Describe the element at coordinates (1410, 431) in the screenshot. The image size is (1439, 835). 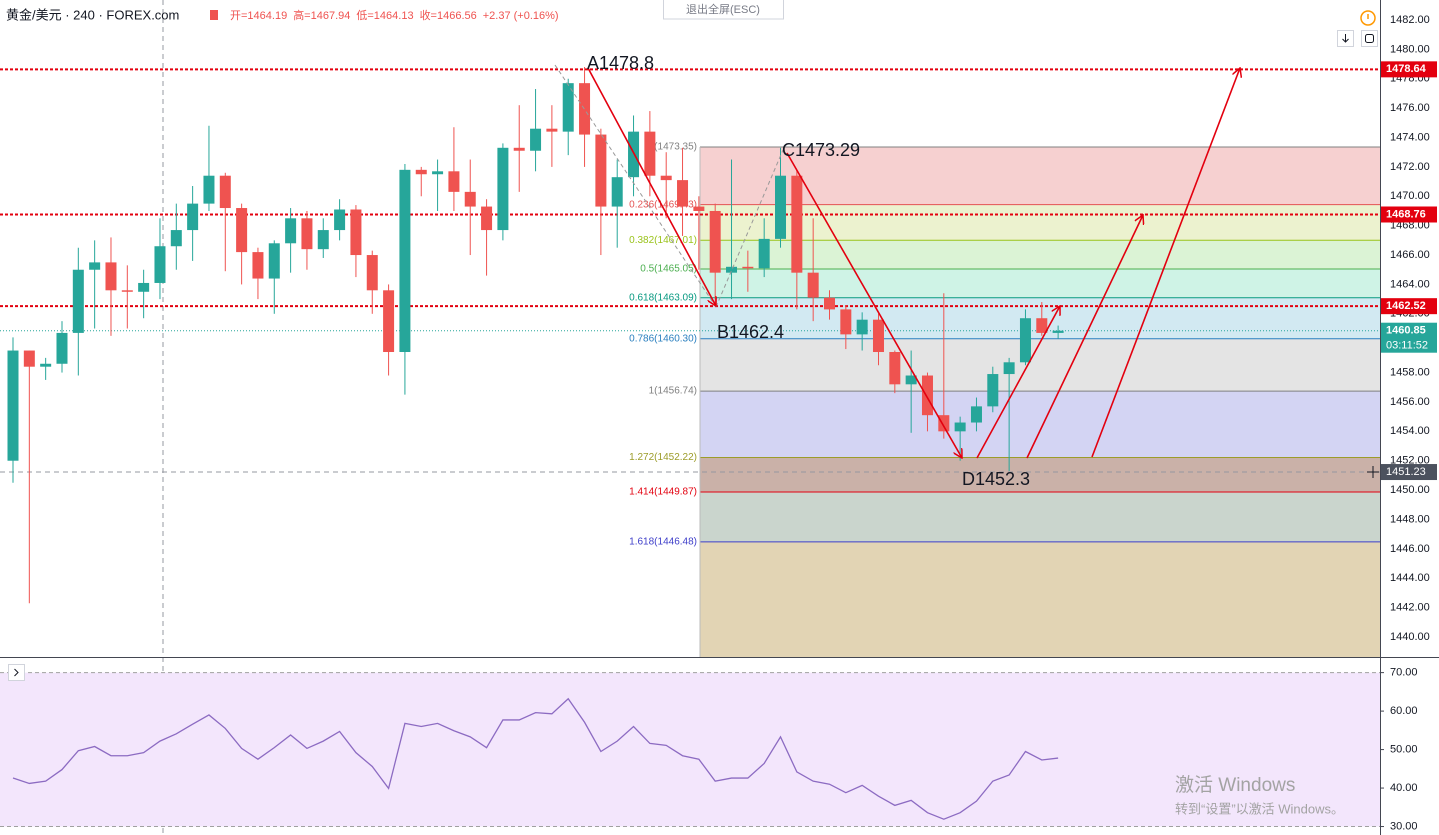
I see `y-tick-label: 1454.00` at that location.